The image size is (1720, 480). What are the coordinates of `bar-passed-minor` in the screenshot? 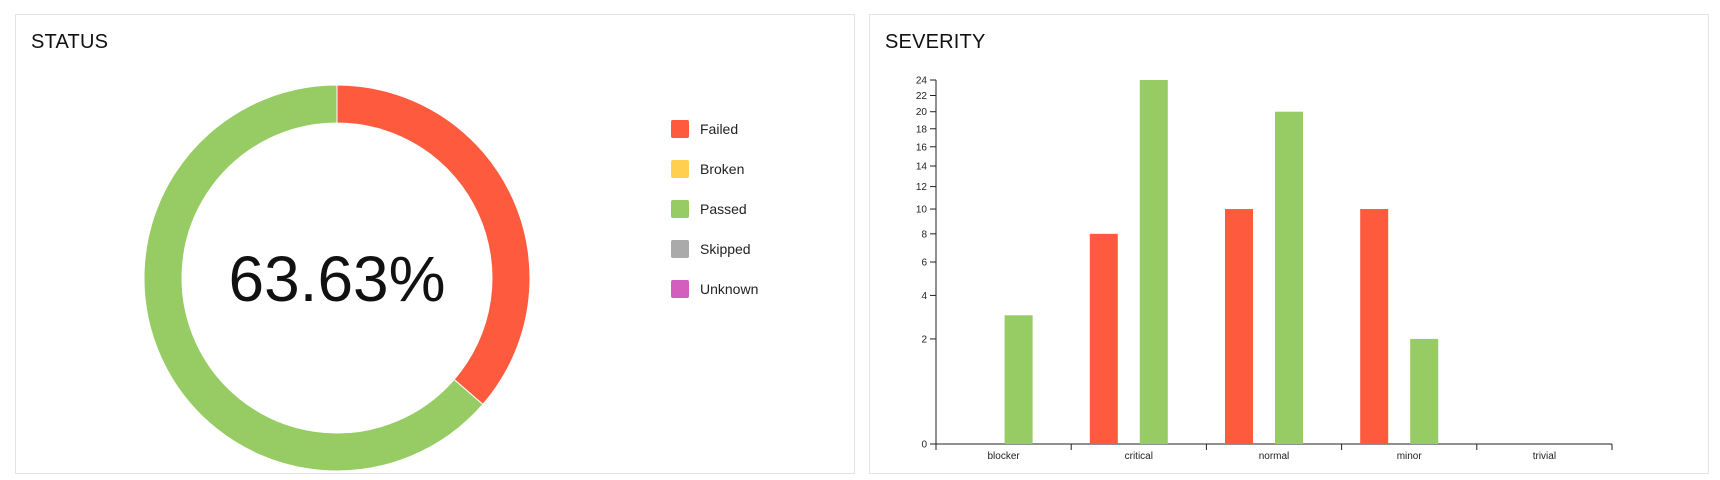 It's located at (1424, 391).